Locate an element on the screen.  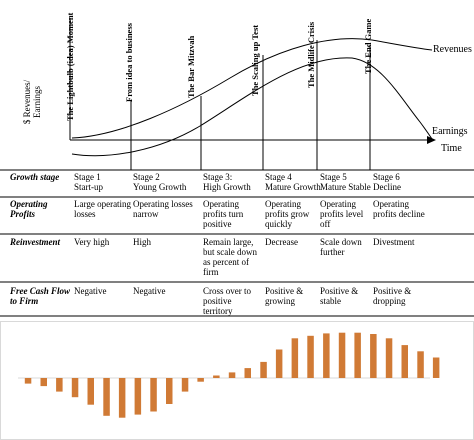
cell-r1-c2-line-2: positive is located at coordinates (217, 224).